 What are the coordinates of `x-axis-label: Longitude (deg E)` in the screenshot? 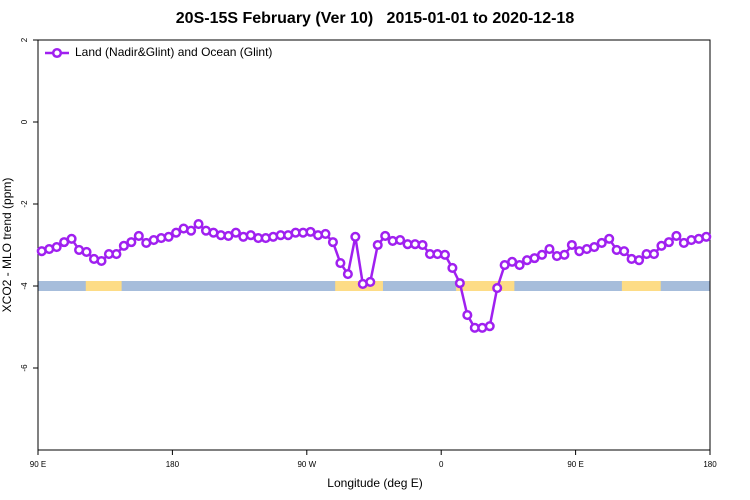 It's located at (374, 483).